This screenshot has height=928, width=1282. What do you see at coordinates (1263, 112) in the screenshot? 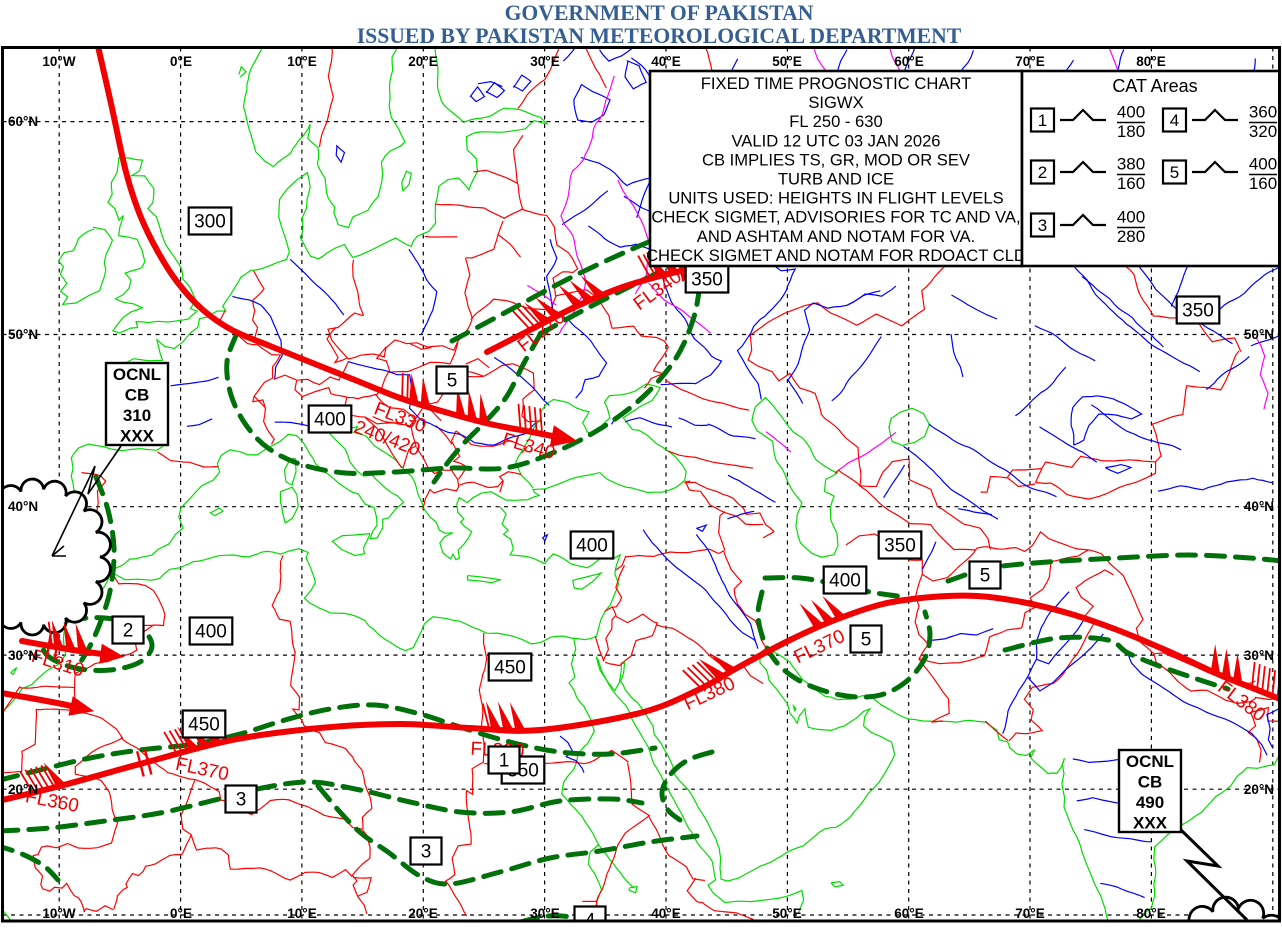
I see `svg-text: 360` at bounding box center [1263, 112].